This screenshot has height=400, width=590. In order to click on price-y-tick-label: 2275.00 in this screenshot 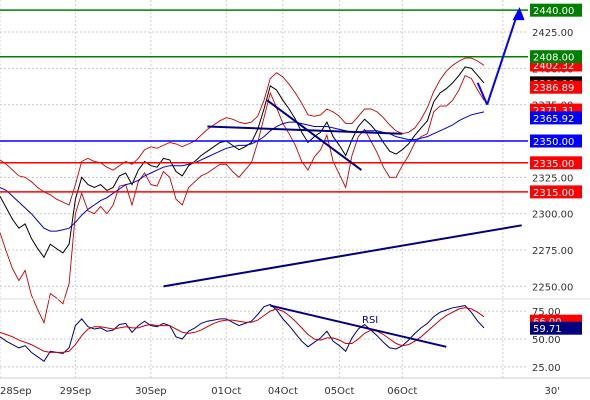, I will do `click(552, 251)`.